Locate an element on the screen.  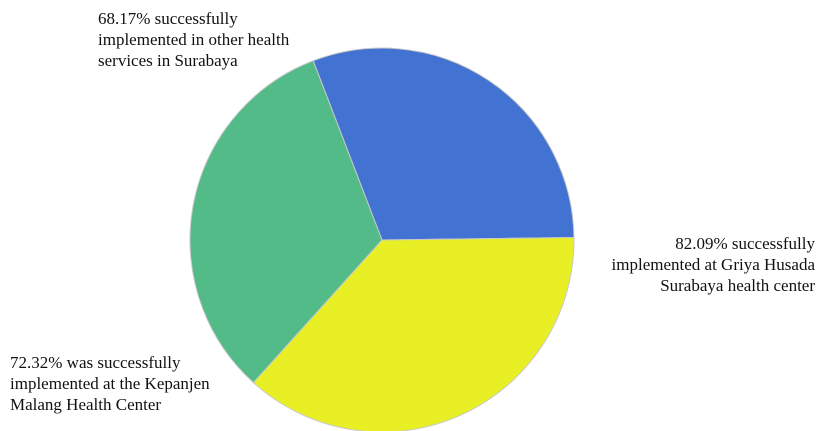
slice-label-line: implemented at the Kepanjen is located at coordinates (110, 383).